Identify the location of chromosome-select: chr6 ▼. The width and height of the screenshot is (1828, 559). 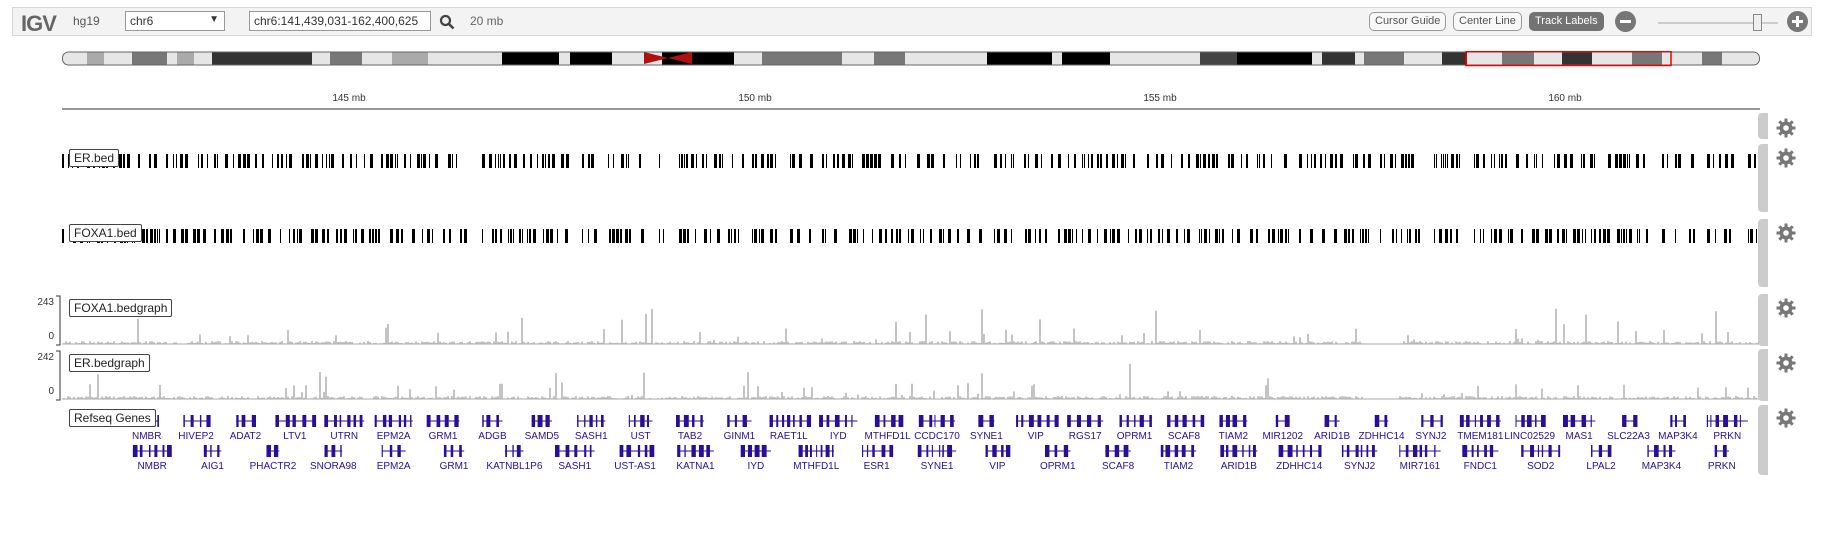
(175, 21).